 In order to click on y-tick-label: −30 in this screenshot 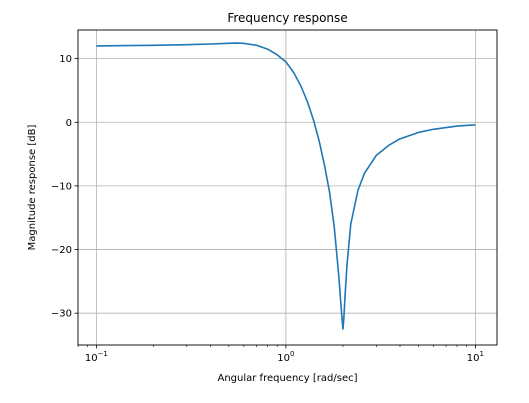, I will do `click(61, 314)`.